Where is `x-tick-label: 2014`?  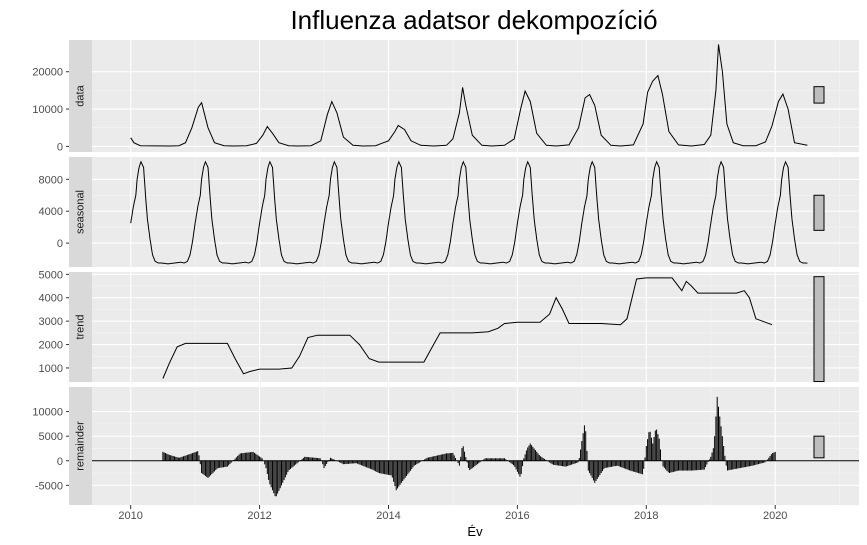 x-tick-label: 2014 is located at coordinates (388, 516).